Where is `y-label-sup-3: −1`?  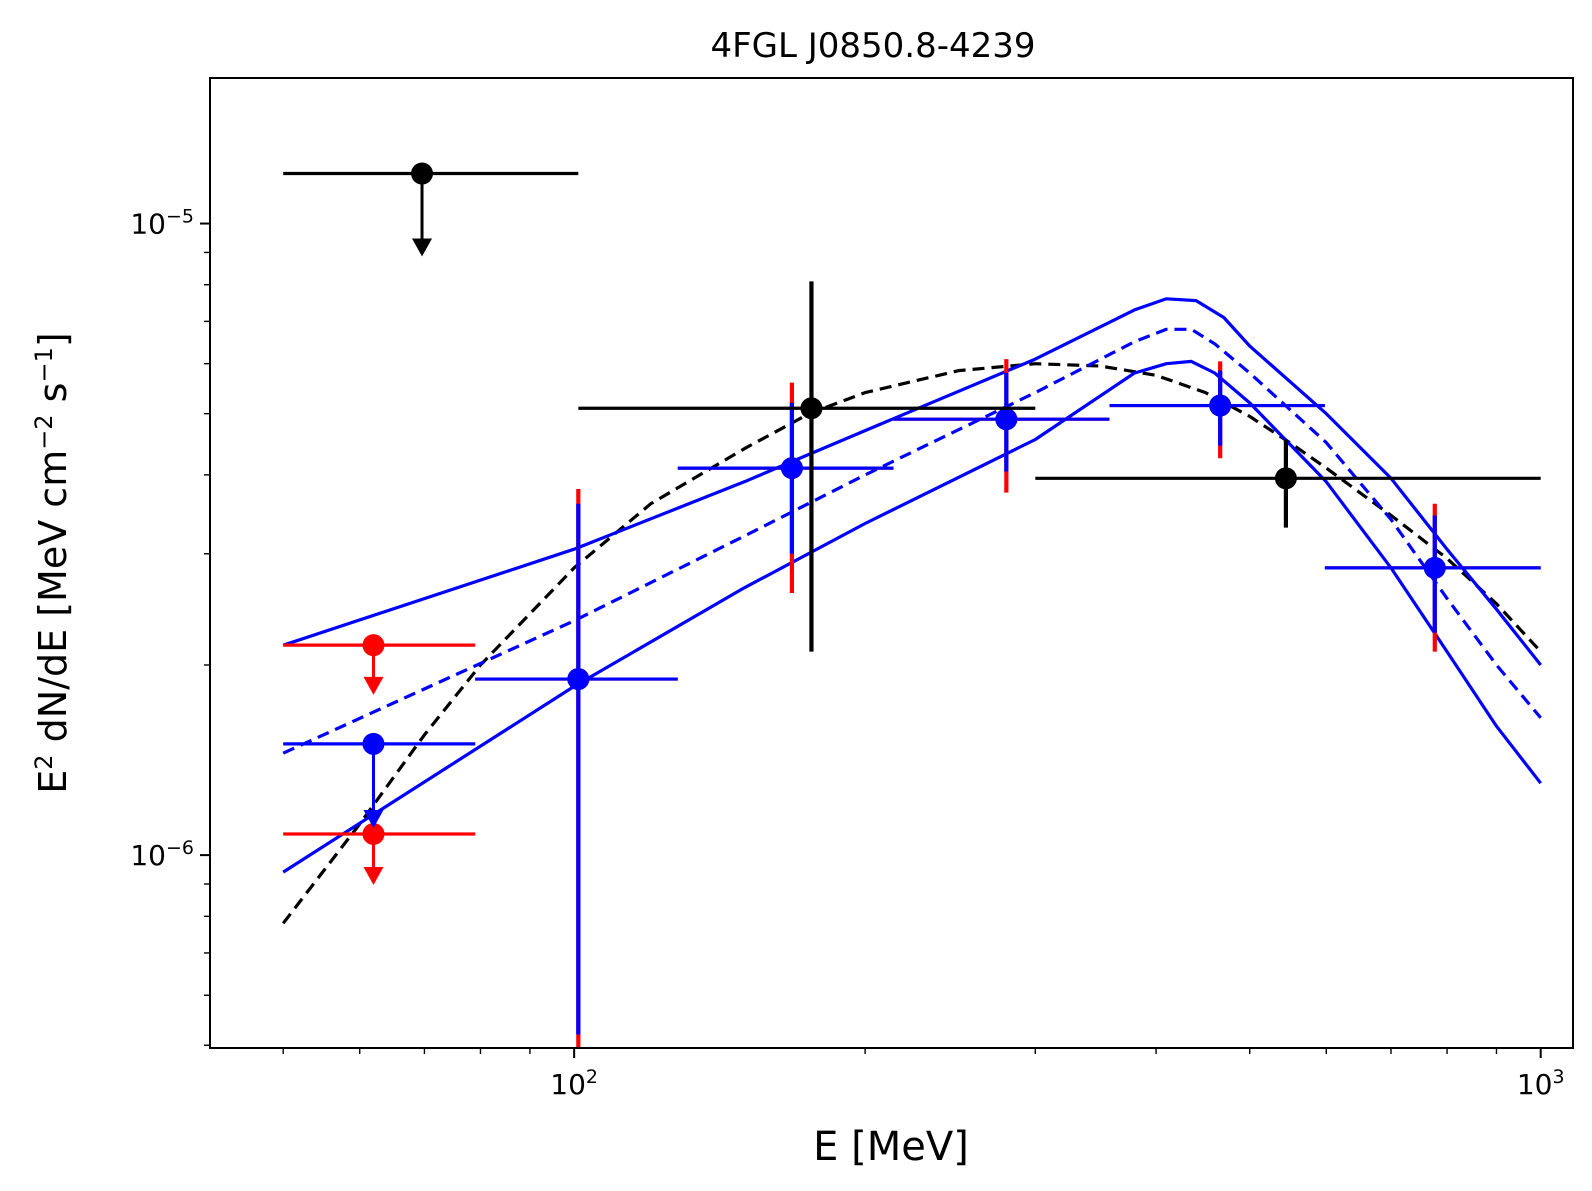 y-label-sup-3: −1 is located at coordinates (44, 364).